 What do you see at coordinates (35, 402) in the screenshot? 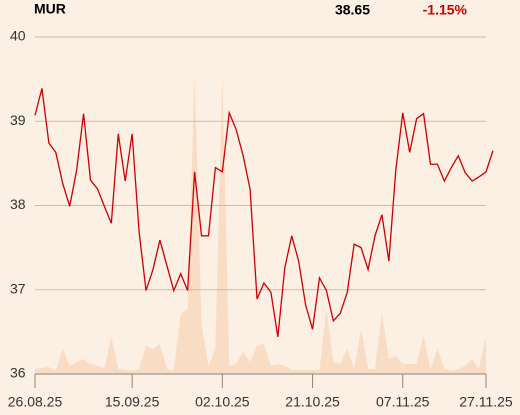
I see `x-tick-label: 26.08.25` at bounding box center [35, 402].